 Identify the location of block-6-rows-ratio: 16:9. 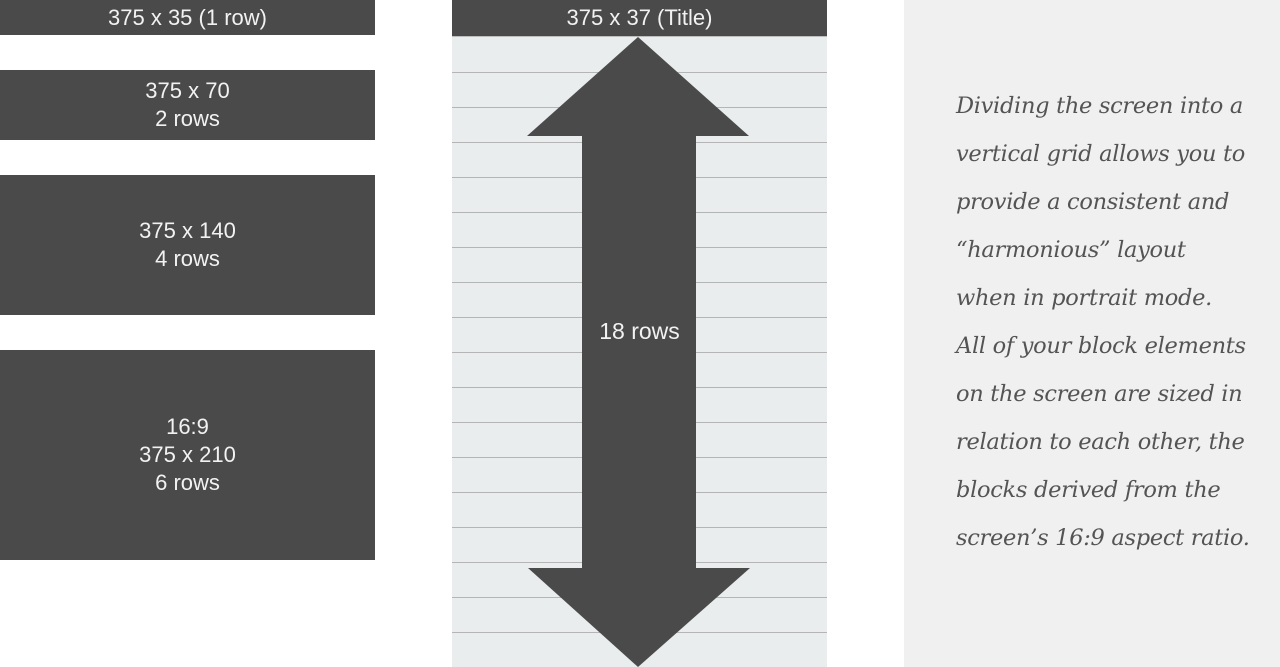
(187, 426).